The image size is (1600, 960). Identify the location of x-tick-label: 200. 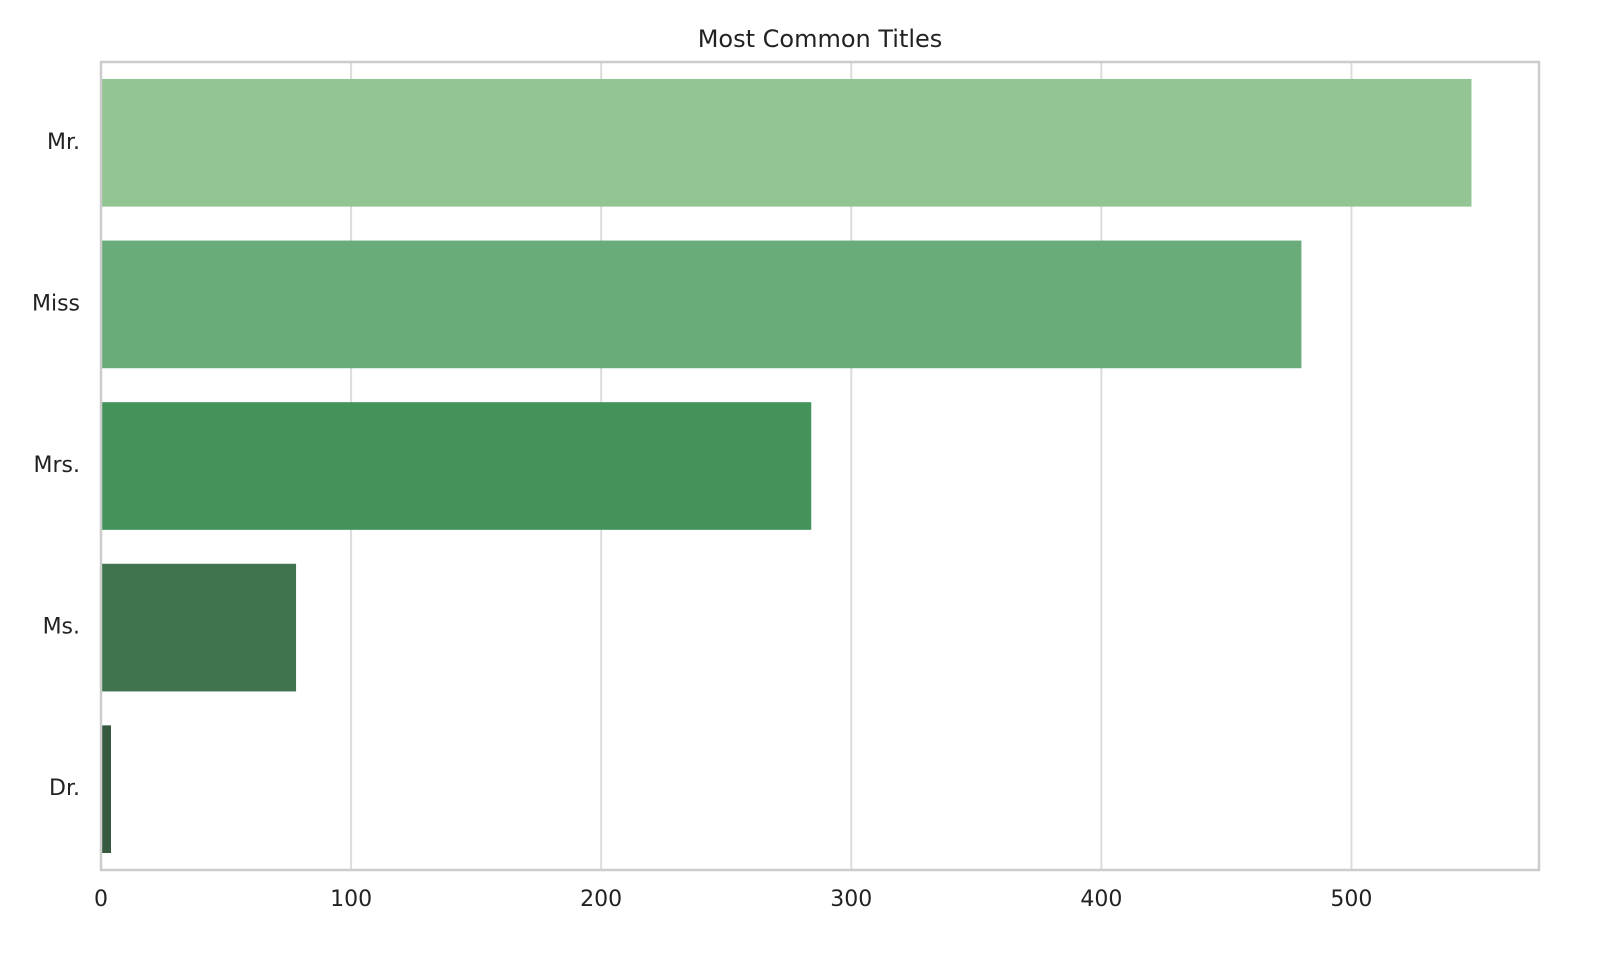
(601, 899).